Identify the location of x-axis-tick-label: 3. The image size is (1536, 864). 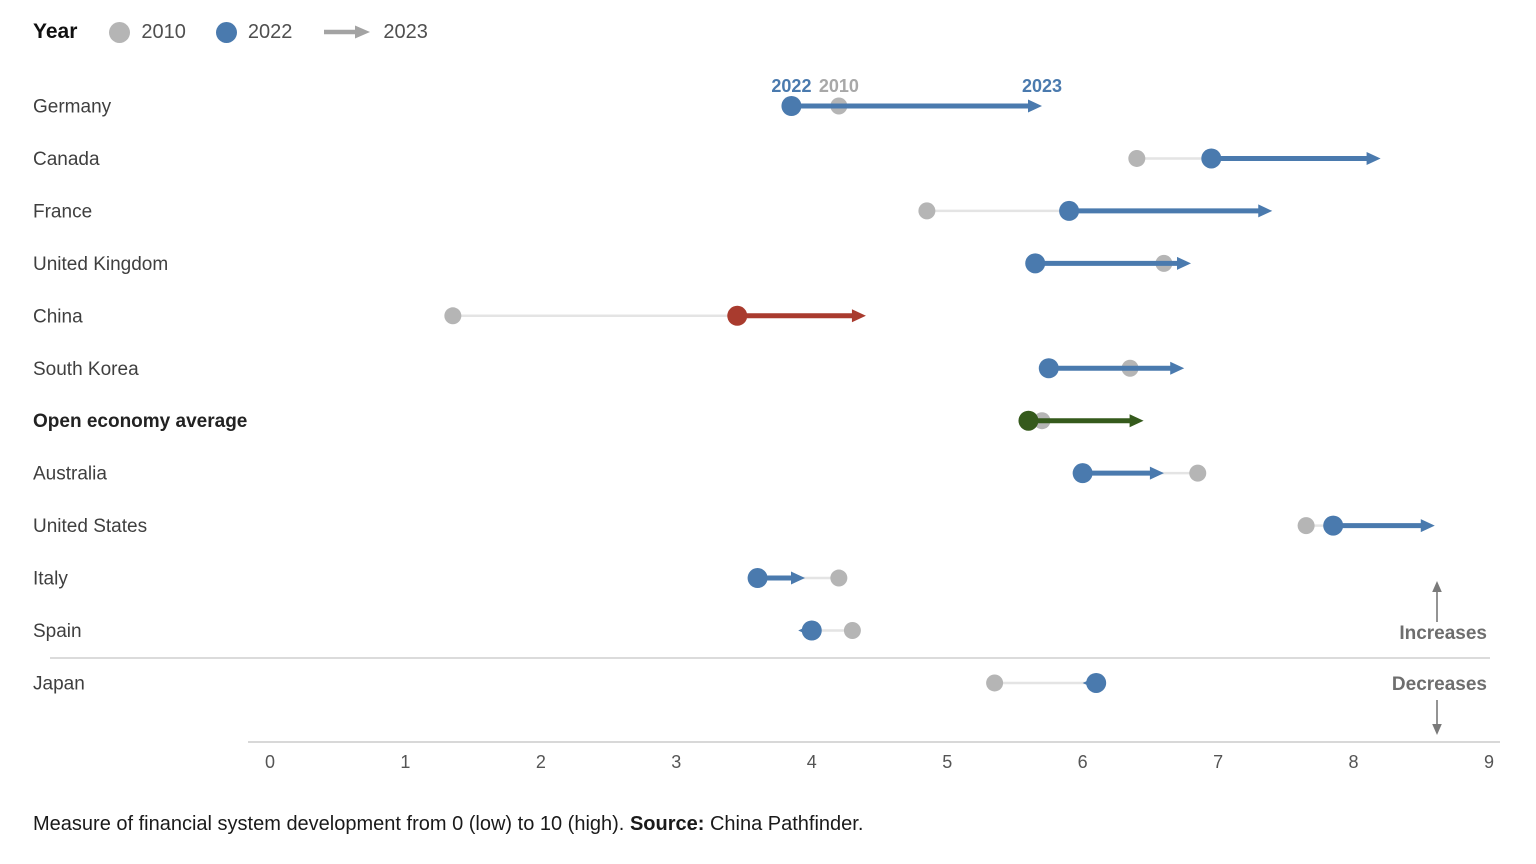
(676, 762).